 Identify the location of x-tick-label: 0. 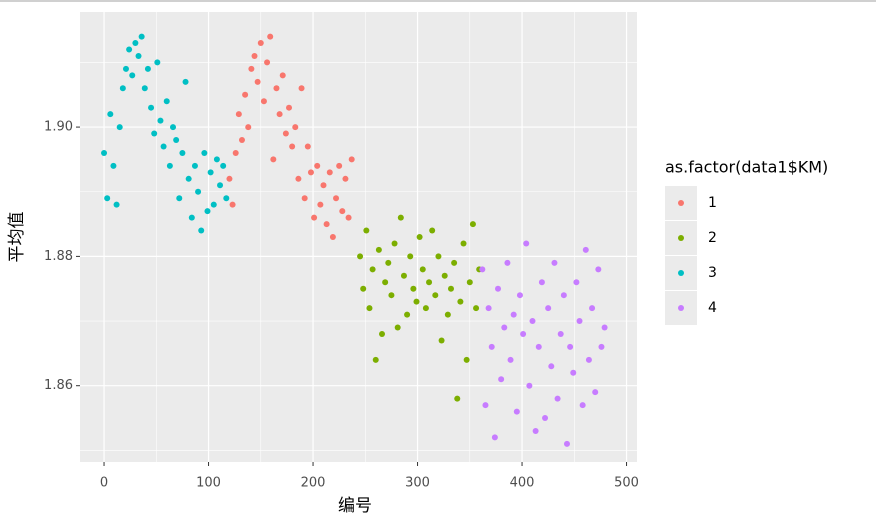
(104, 483).